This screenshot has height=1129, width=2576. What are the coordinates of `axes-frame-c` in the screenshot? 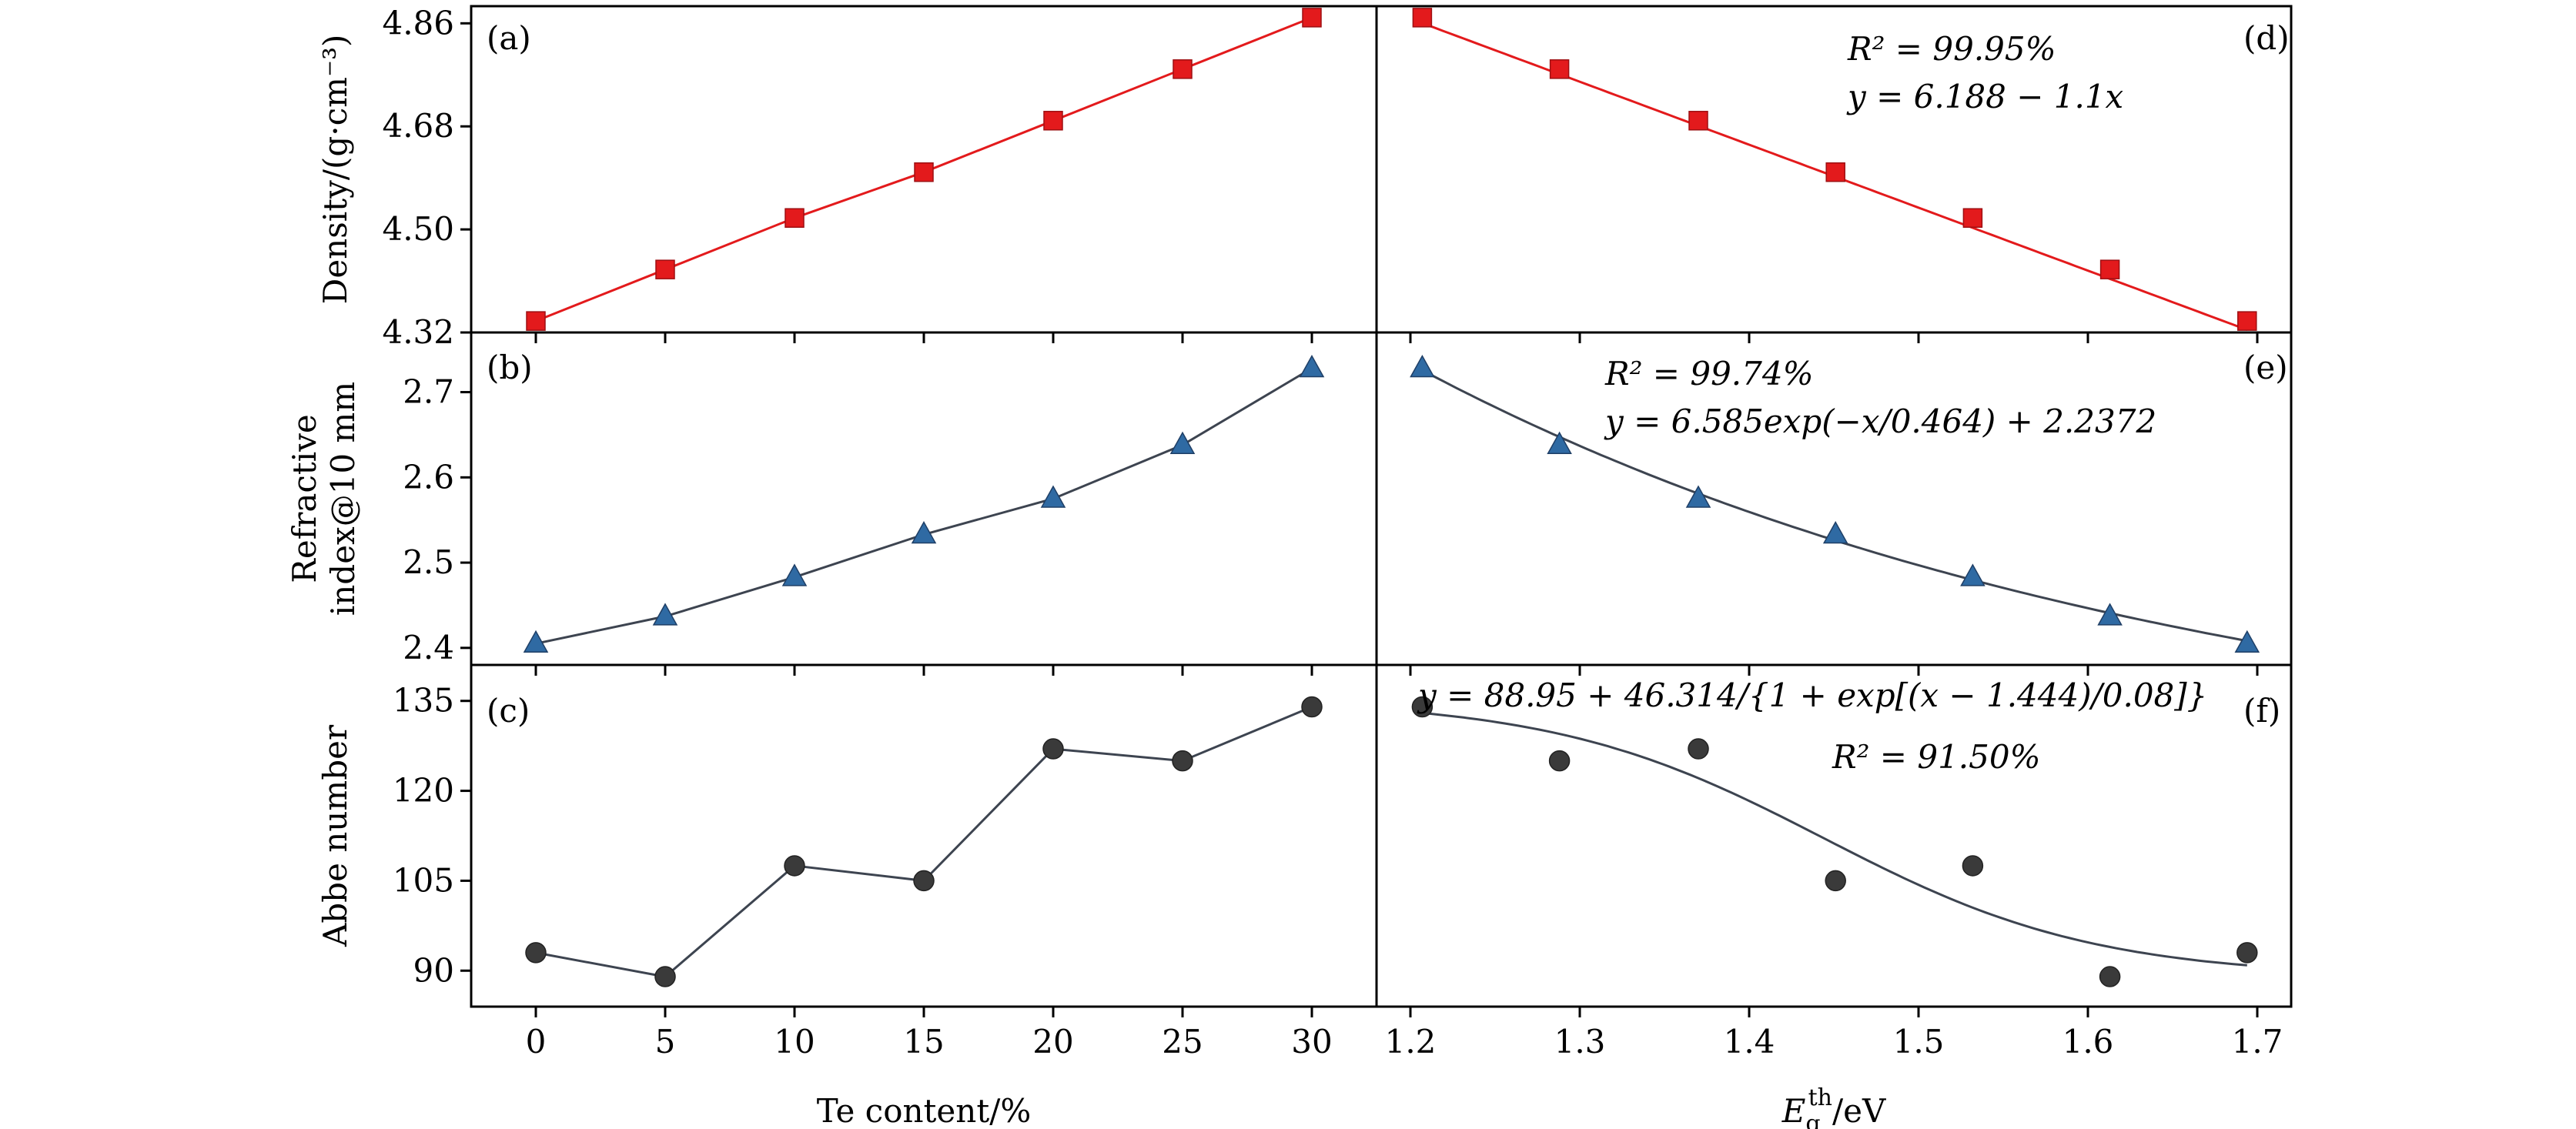 It's located at (924, 835).